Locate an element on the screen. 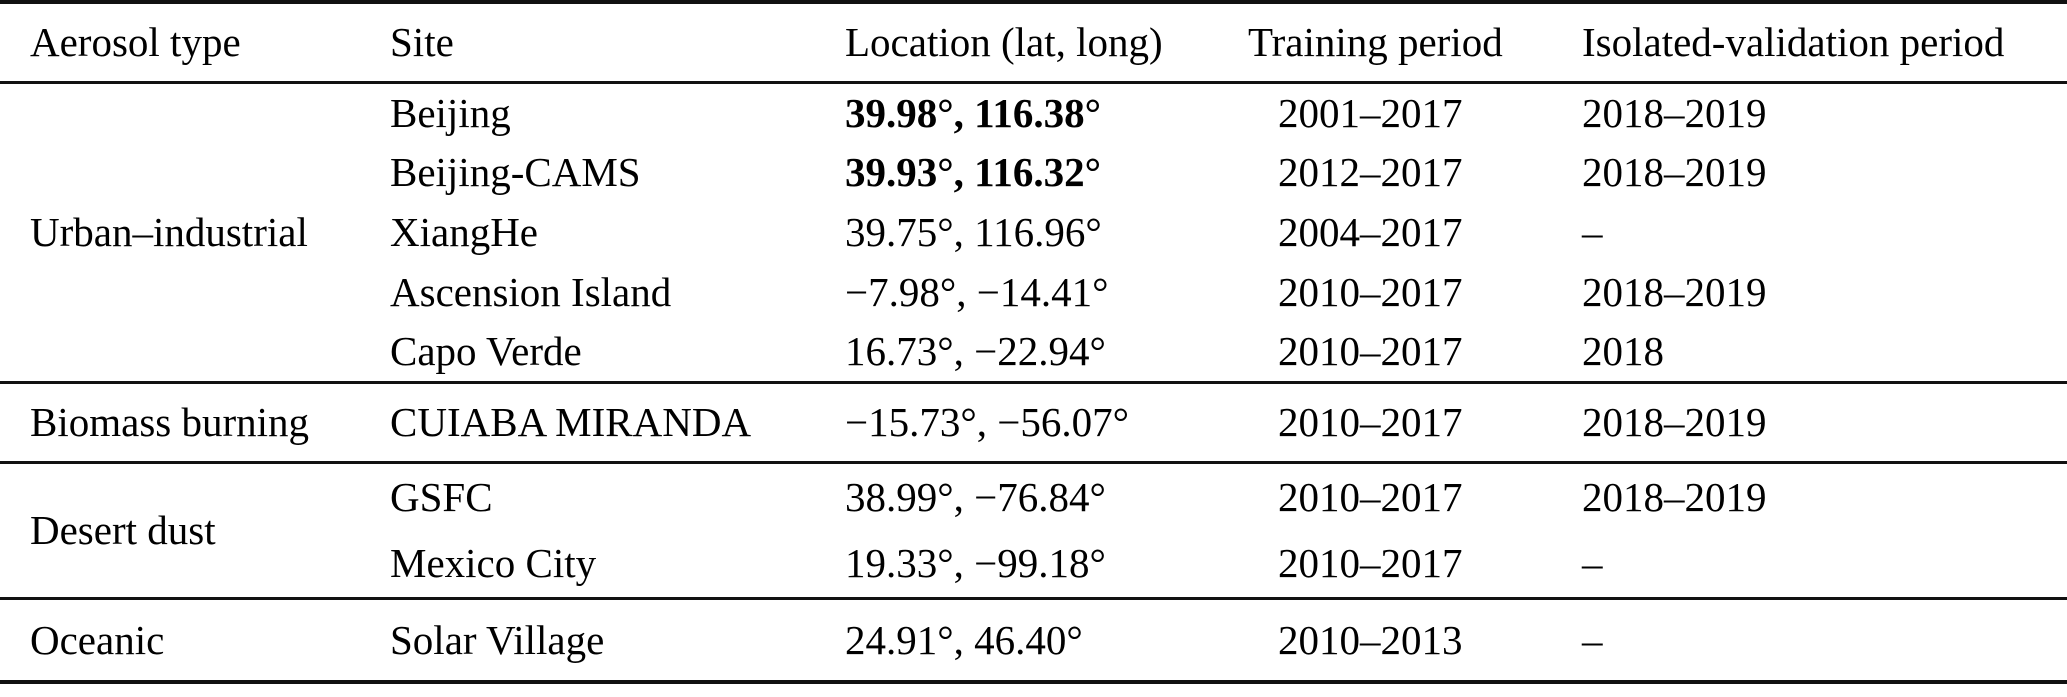 The height and width of the screenshot is (697, 2067). aerosol-type-cell: Oceanic is located at coordinates (97, 639).